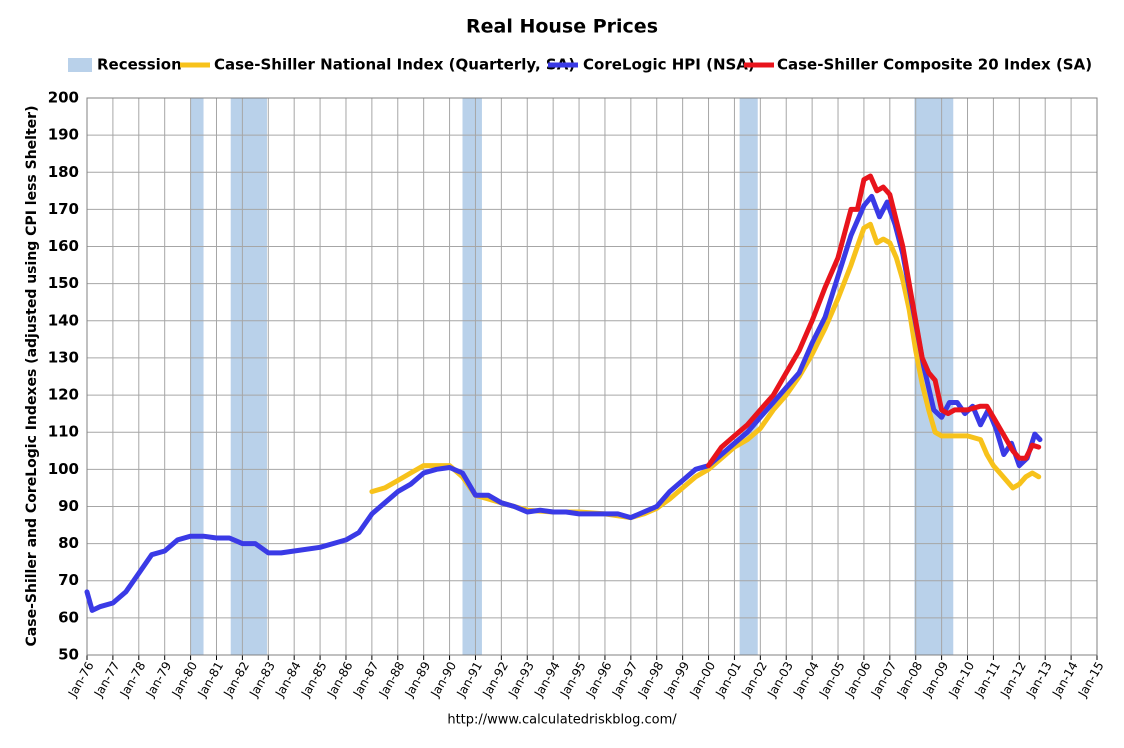  What do you see at coordinates (63, 432) in the screenshot?
I see `y-tick-label: 110` at bounding box center [63, 432].